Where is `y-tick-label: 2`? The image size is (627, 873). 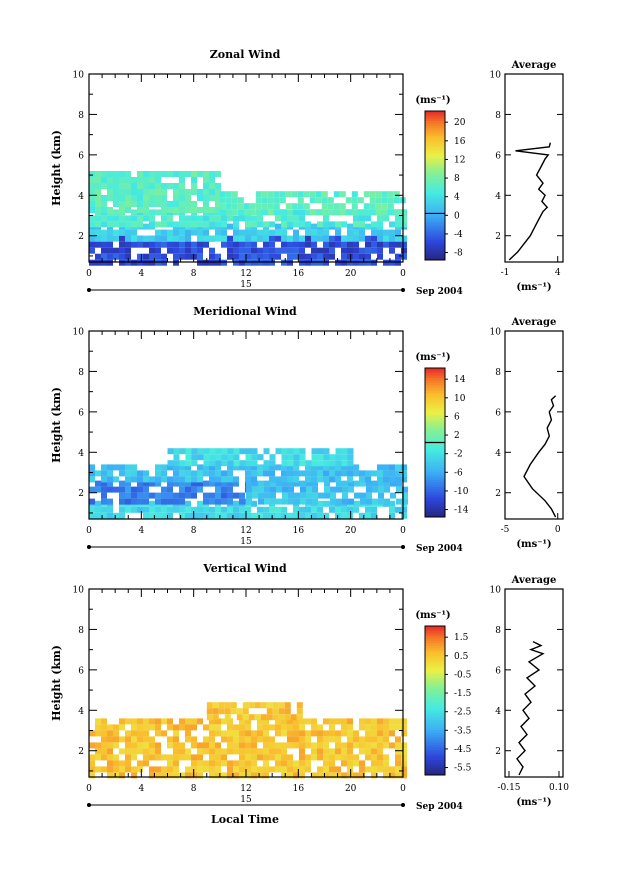 y-tick-label: 2 is located at coordinates (81, 494).